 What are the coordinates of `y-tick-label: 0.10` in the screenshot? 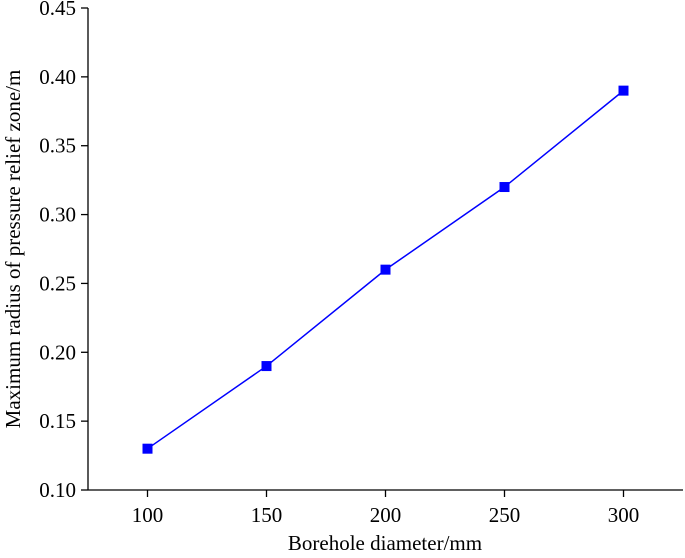 It's located at (57, 490).